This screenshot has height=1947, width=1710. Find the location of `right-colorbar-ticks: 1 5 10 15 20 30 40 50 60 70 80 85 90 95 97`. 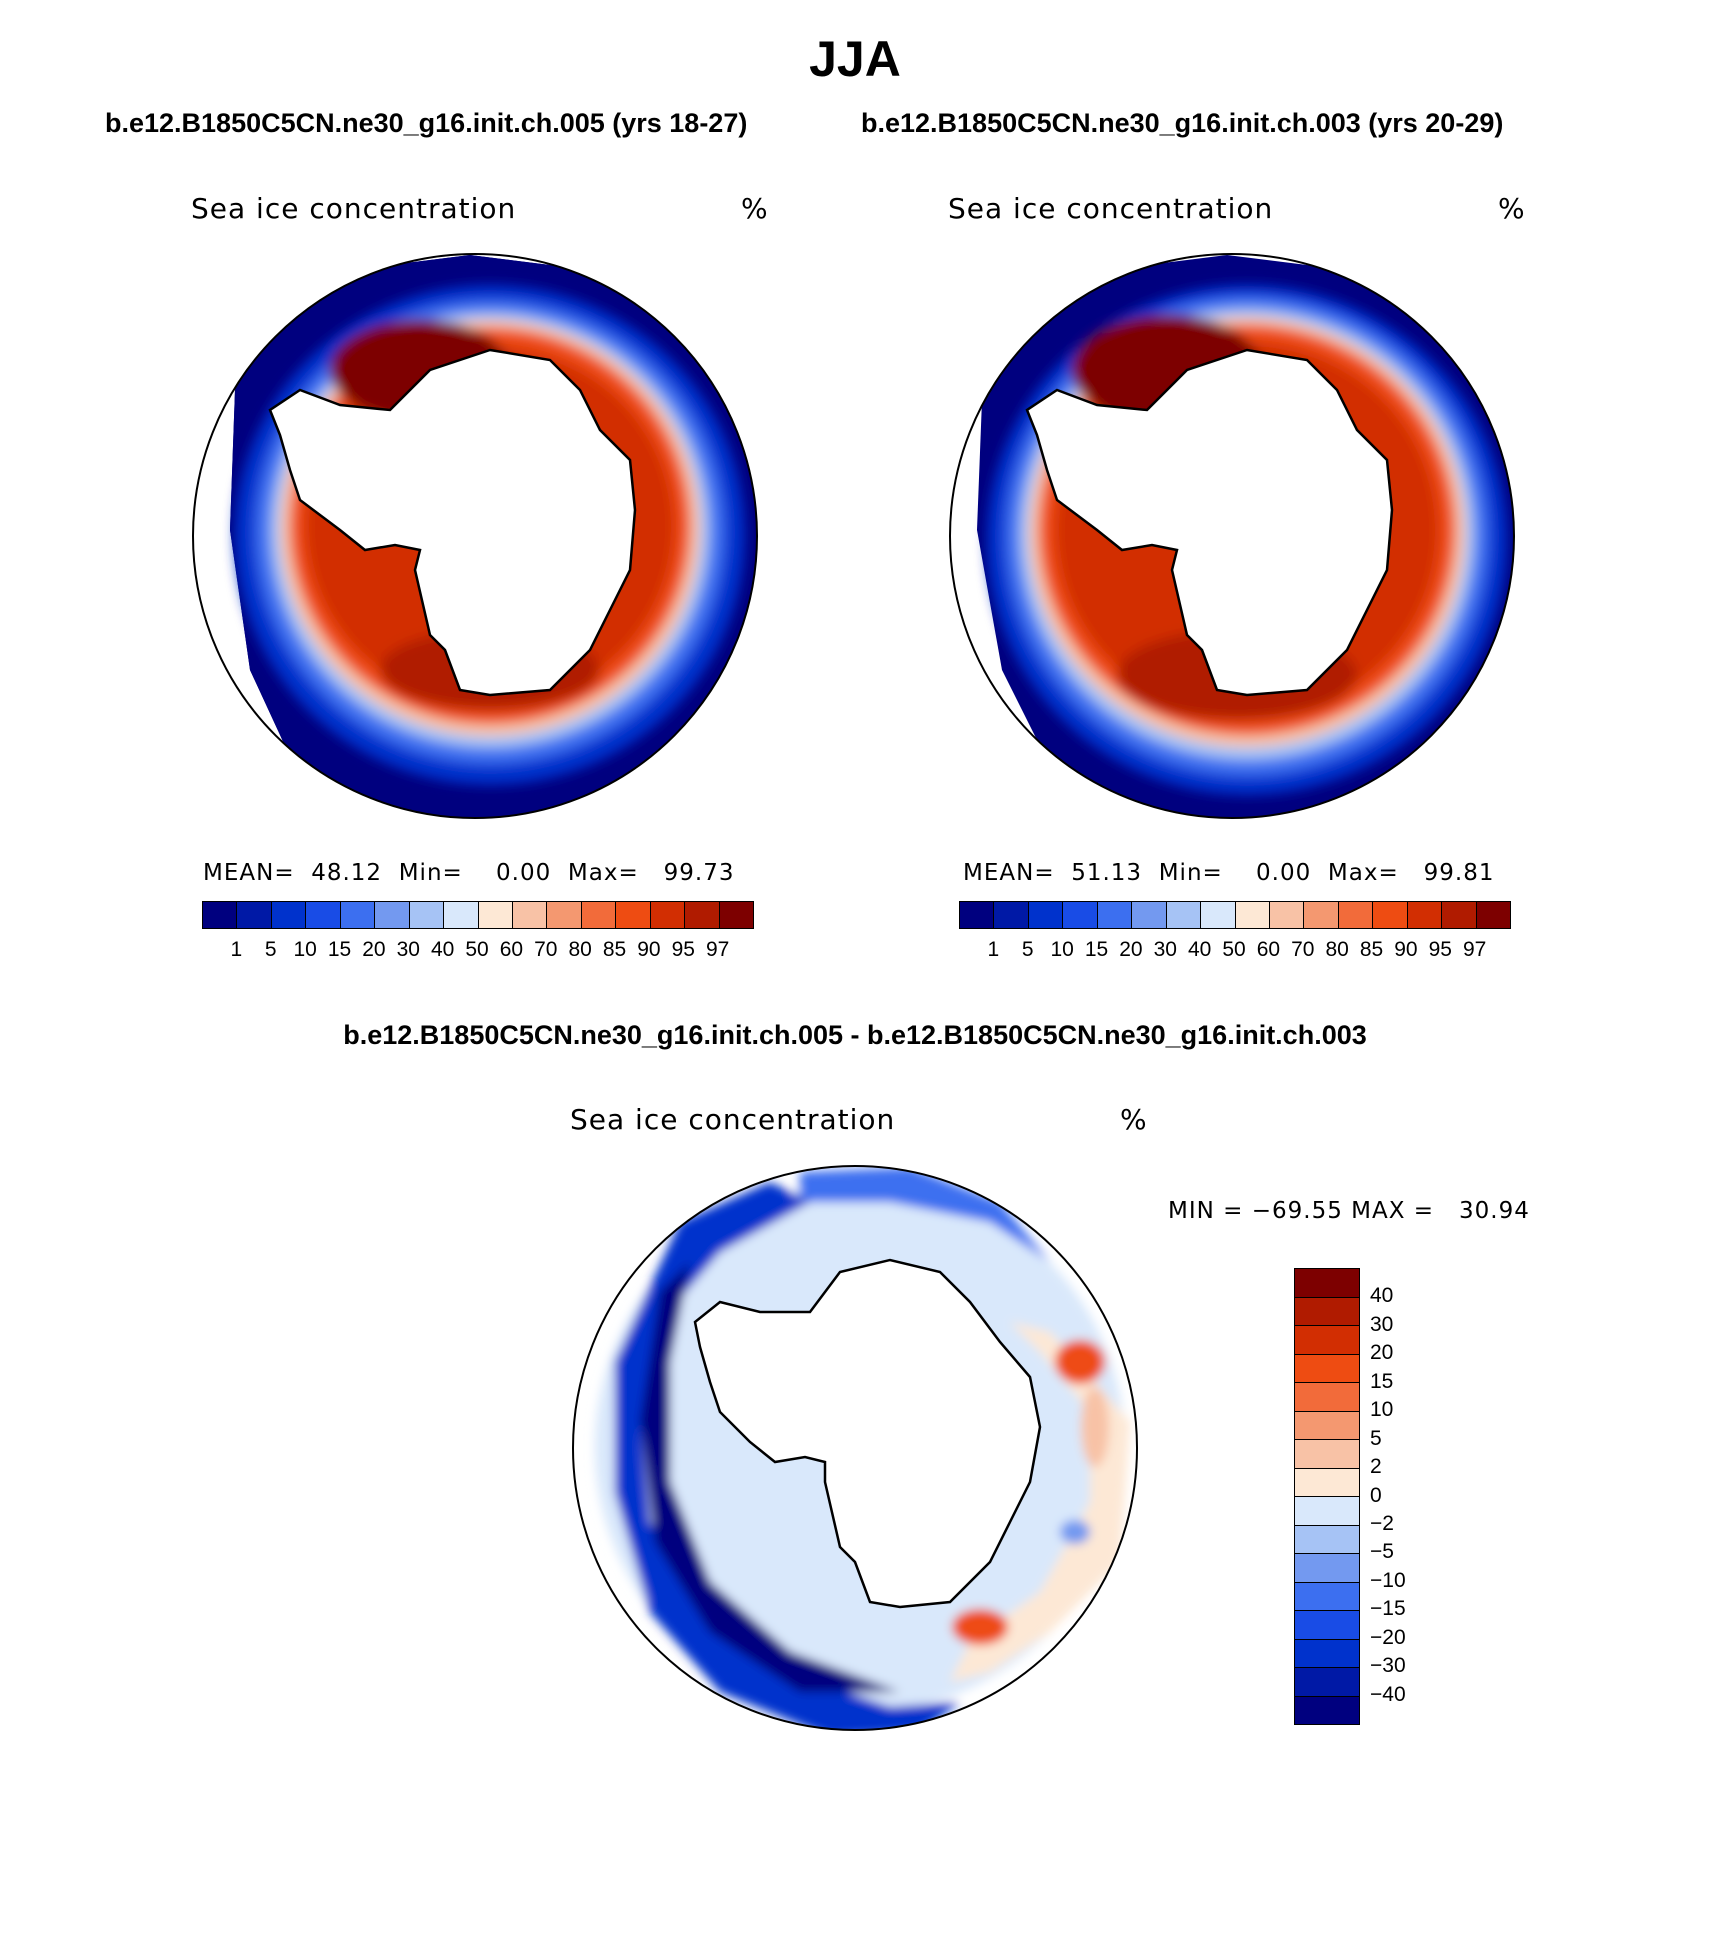

right-colorbar-ticks: 1 5 10 15 20 30 40 50 60 70 80 85 90 95 97 is located at coordinates (1234, 953).